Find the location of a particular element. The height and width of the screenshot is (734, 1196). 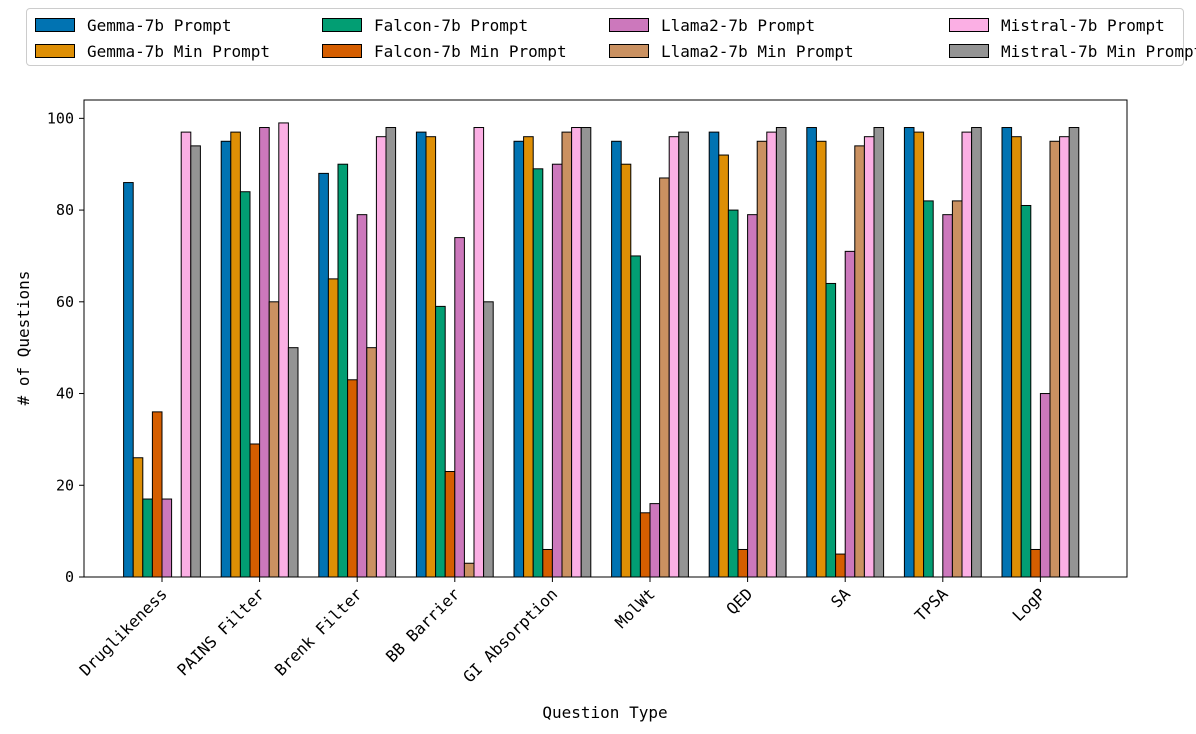

y-tick-label: 0 is located at coordinates (69, 577).